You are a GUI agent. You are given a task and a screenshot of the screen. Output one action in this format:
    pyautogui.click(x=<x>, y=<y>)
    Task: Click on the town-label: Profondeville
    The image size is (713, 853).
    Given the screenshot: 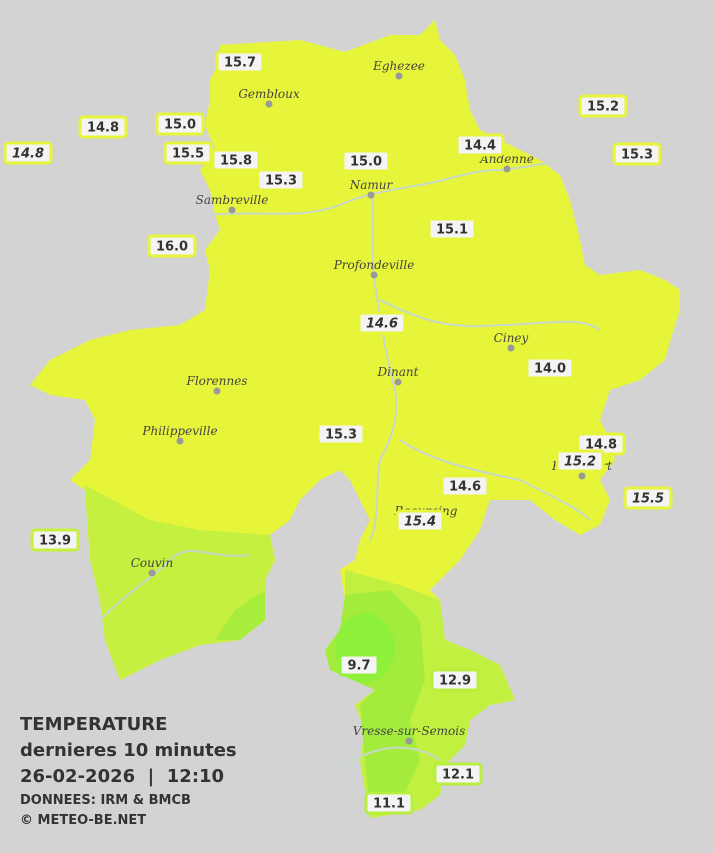 What is the action you would take?
    pyautogui.click(x=374, y=265)
    